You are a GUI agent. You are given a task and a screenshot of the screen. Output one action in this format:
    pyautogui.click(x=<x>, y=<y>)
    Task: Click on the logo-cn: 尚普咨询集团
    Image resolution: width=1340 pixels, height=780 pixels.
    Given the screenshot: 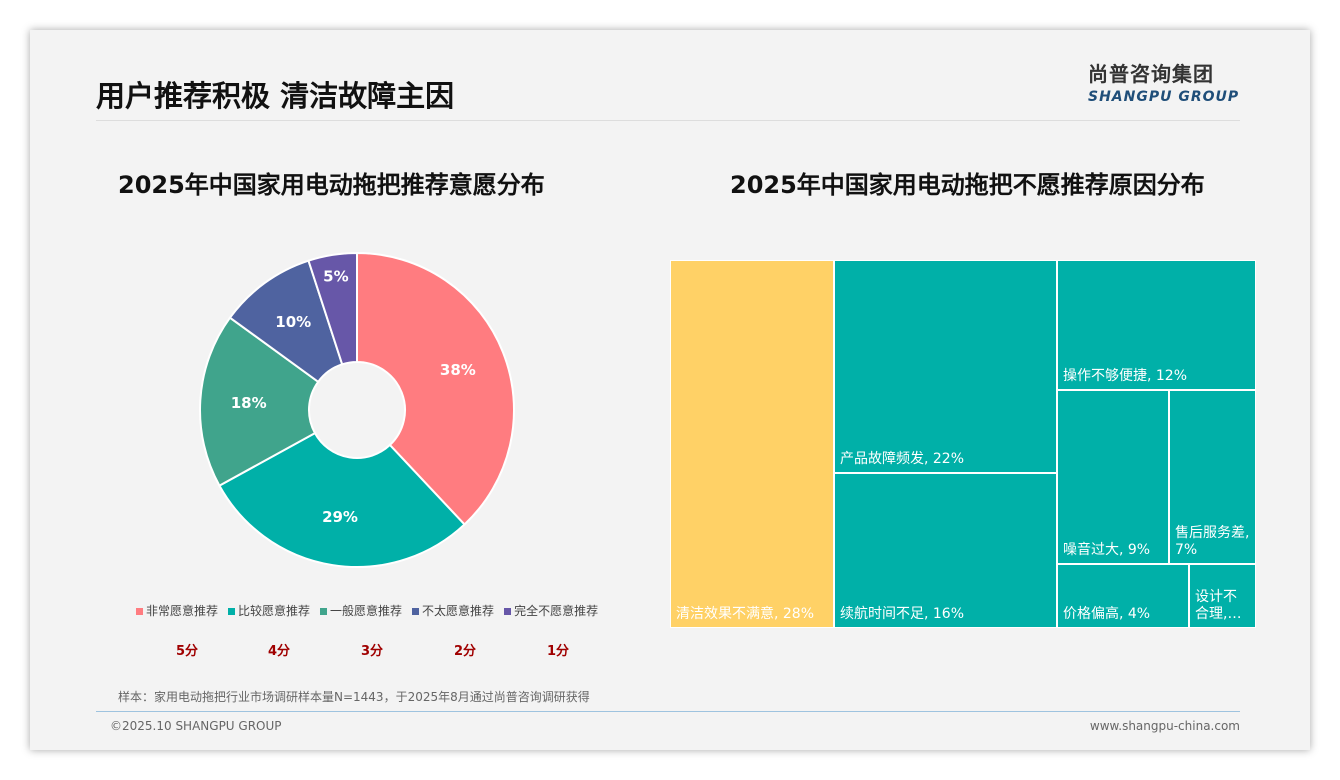 What is the action you would take?
    pyautogui.click(x=1151, y=74)
    